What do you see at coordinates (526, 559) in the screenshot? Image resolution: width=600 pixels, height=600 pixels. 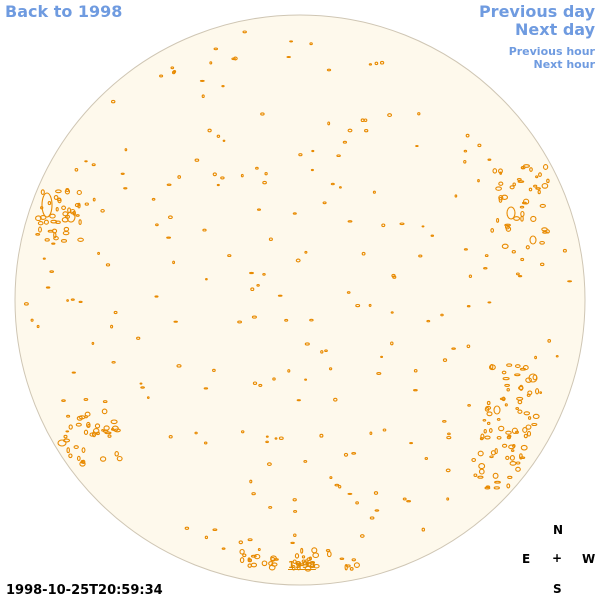 I see `compass-east: E` at bounding box center [526, 559].